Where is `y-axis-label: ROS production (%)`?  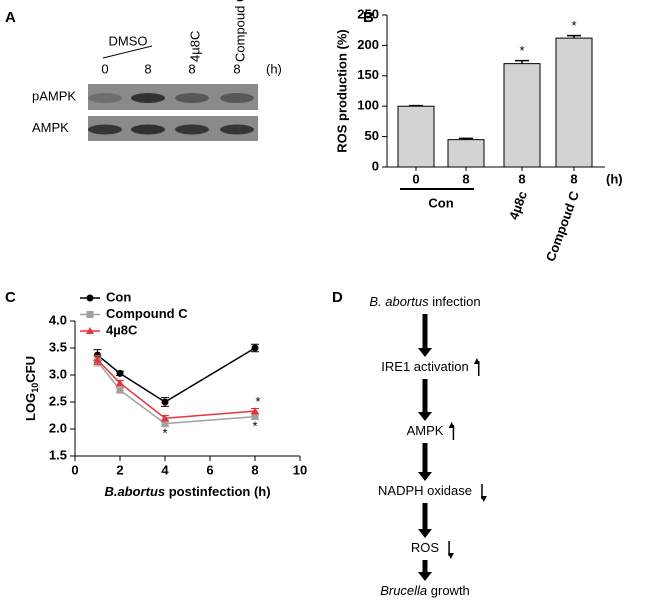
y-axis-label: ROS production (%) is located at coordinates (341, 91).